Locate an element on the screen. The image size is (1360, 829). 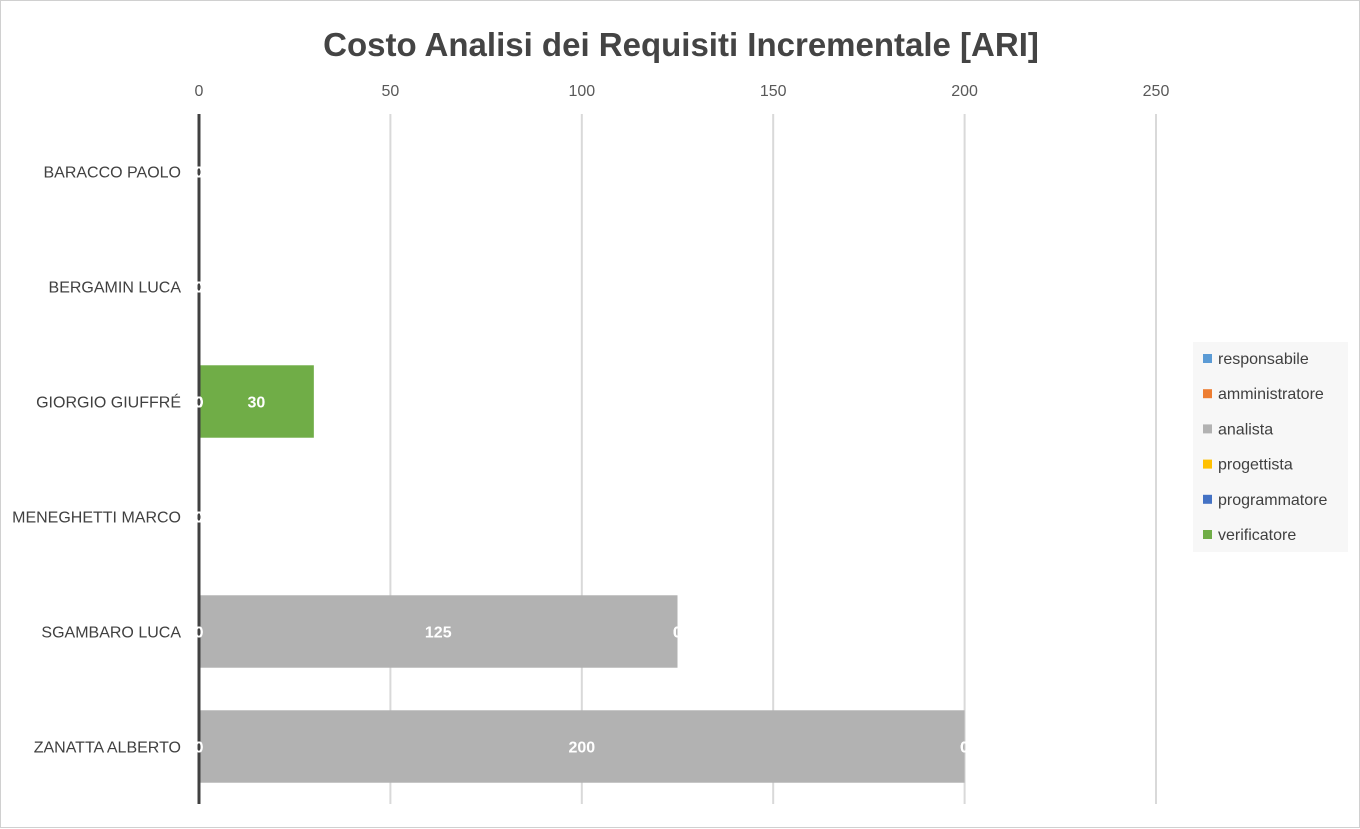
bar-analista-sgambaro-luca is located at coordinates (438, 631).